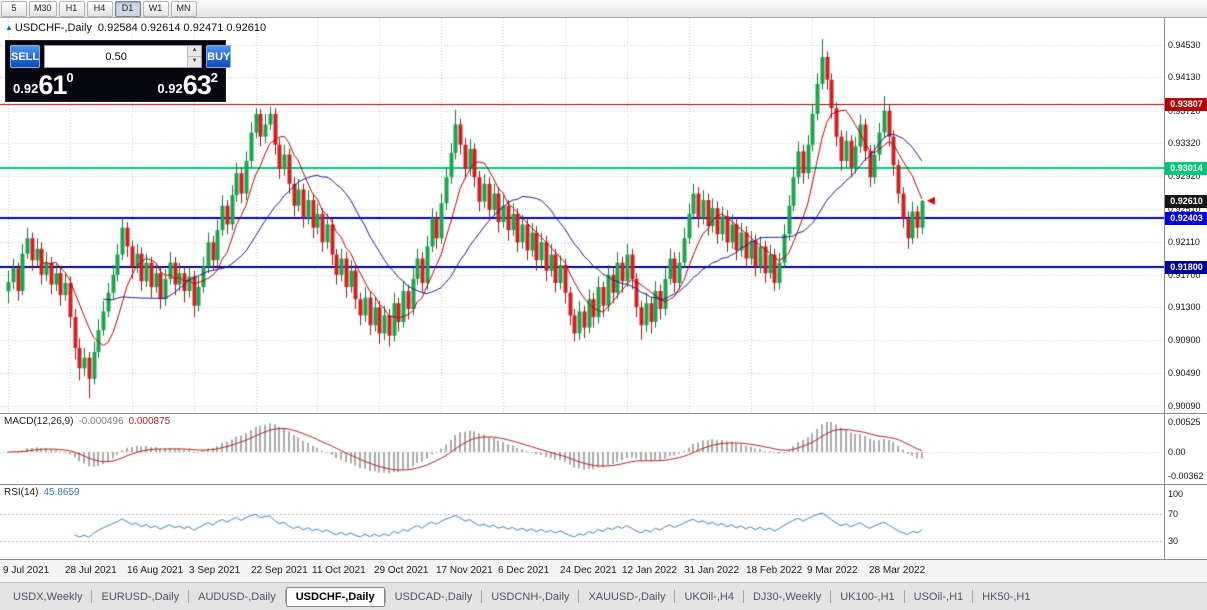  What do you see at coordinates (42, 492) in the screenshot?
I see `rsi-label: RSI(14) 45.8659` at bounding box center [42, 492].